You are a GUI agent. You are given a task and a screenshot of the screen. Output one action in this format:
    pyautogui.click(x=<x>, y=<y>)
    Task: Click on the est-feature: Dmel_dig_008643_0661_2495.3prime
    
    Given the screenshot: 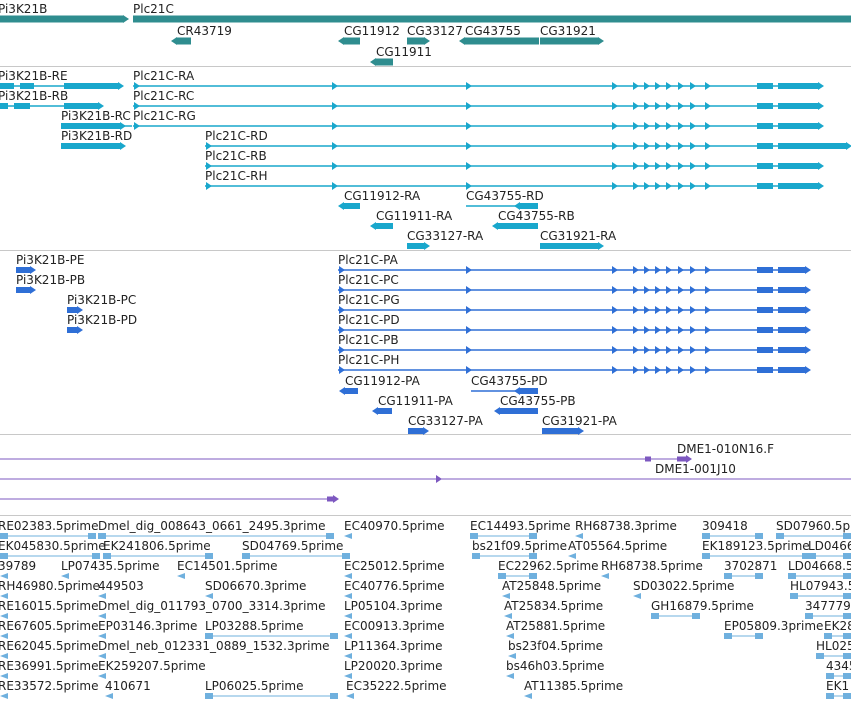 What is the action you would take?
    pyautogui.click(x=216, y=529)
    